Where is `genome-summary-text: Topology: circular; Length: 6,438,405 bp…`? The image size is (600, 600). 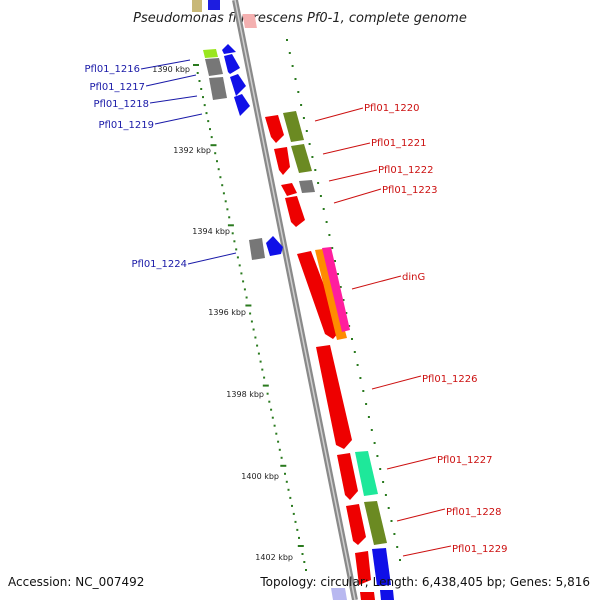 genome-summary-text: Topology: circular; Length: 6,438,405 bp… is located at coordinates (424, 582).